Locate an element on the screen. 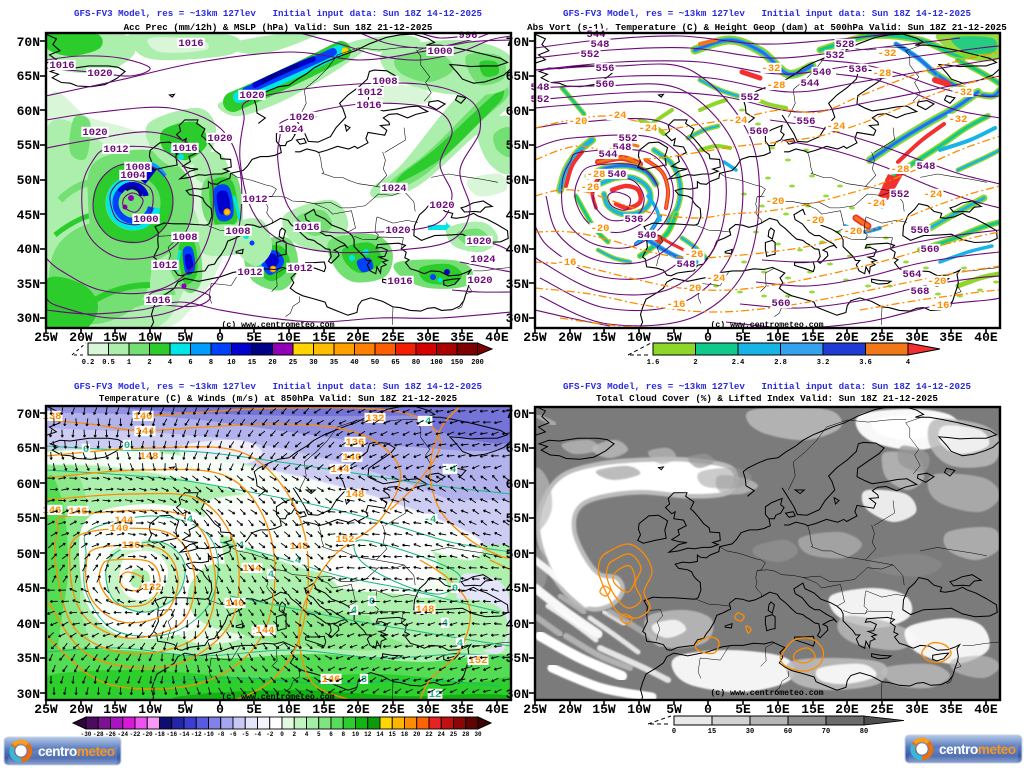 The height and width of the screenshot is (768, 1024). svg-text: 552 is located at coordinates (590, 55).